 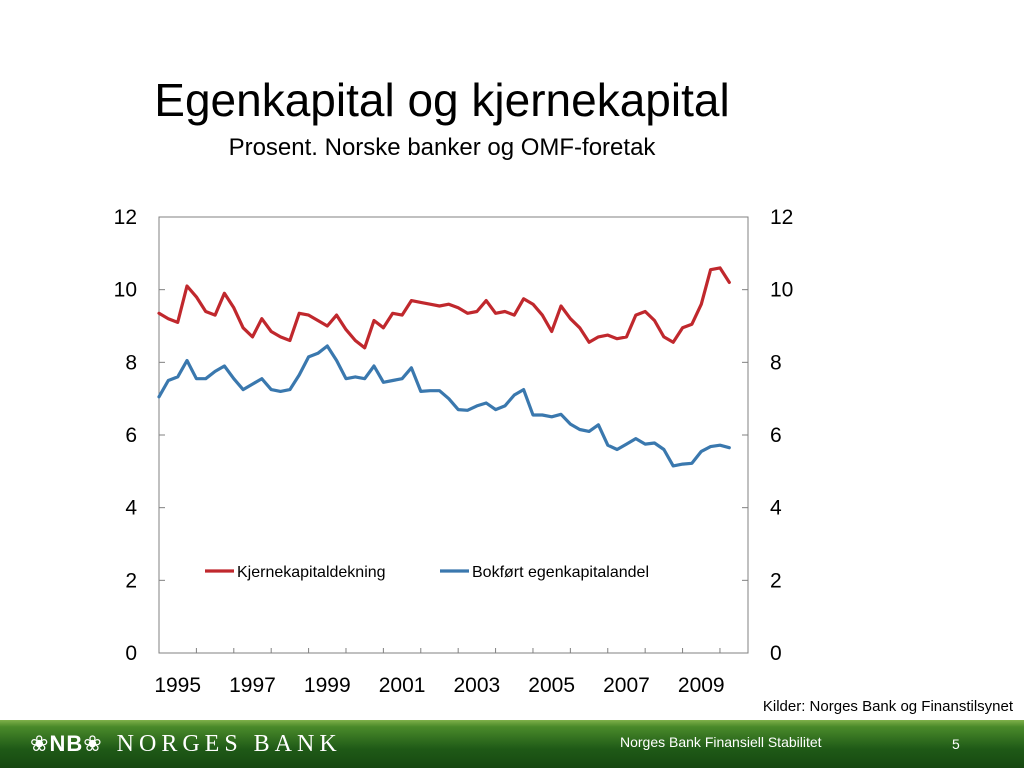 I want to click on nb-logo-mark: ❀NB❀, so click(x=66, y=743).